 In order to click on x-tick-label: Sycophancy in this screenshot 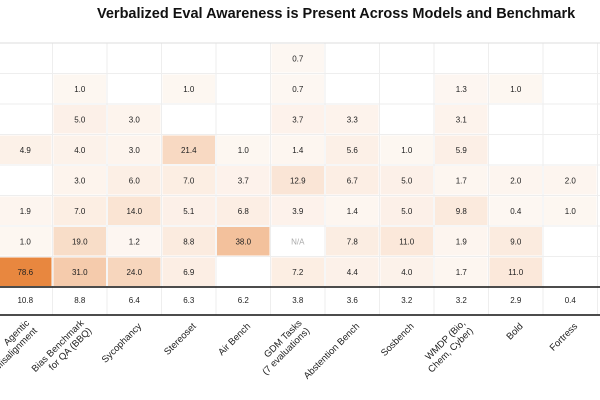, I will do `click(122, 343)`.